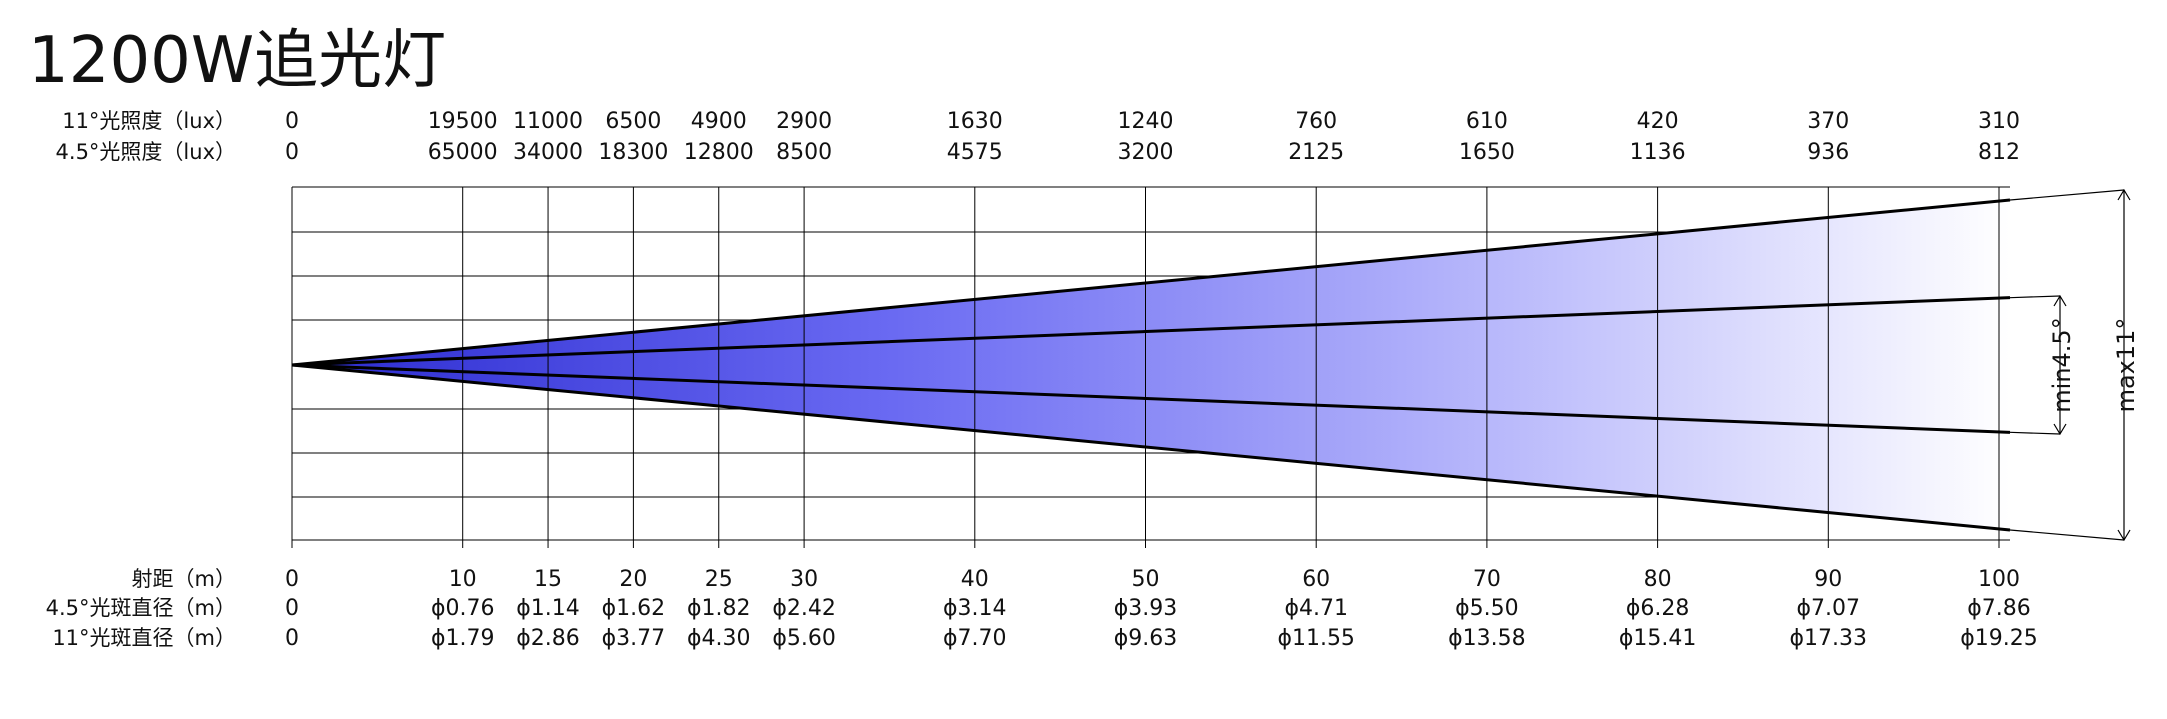  I want to click on illum-11-label-5: 2900, so click(804, 121).